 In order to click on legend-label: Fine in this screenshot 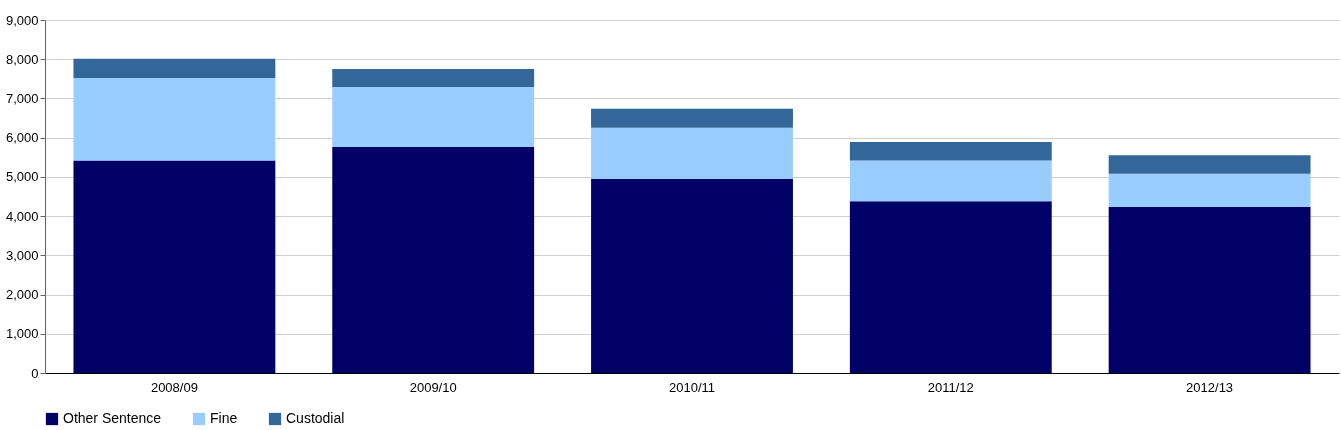, I will do `click(224, 418)`.